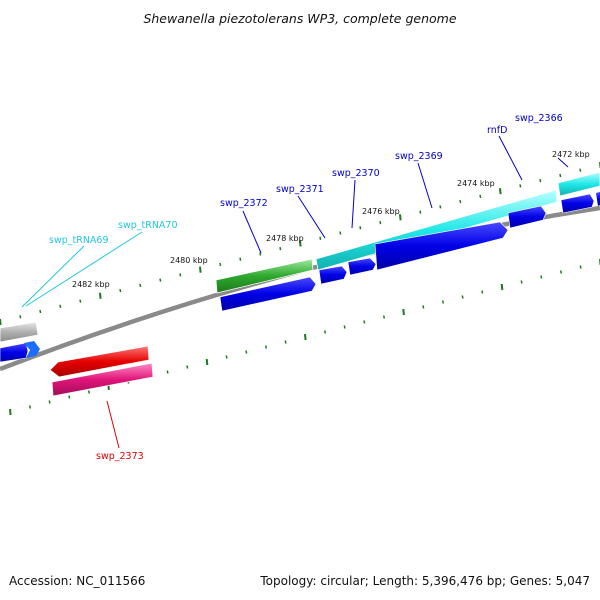 The image size is (600, 600). I want to click on cds-arrow-rnfd, so click(527, 217).